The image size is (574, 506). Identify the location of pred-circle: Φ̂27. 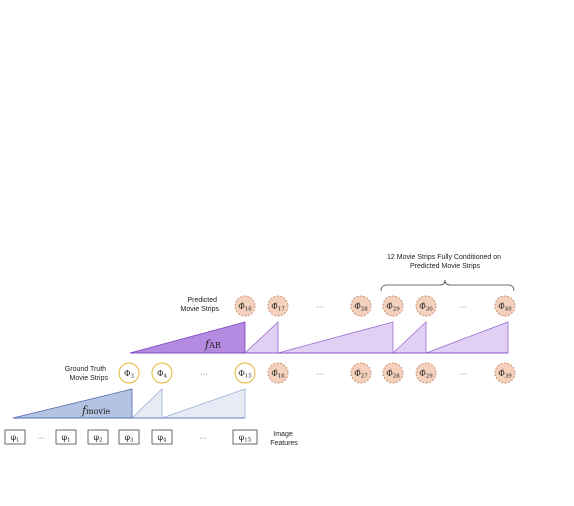
(361, 373).